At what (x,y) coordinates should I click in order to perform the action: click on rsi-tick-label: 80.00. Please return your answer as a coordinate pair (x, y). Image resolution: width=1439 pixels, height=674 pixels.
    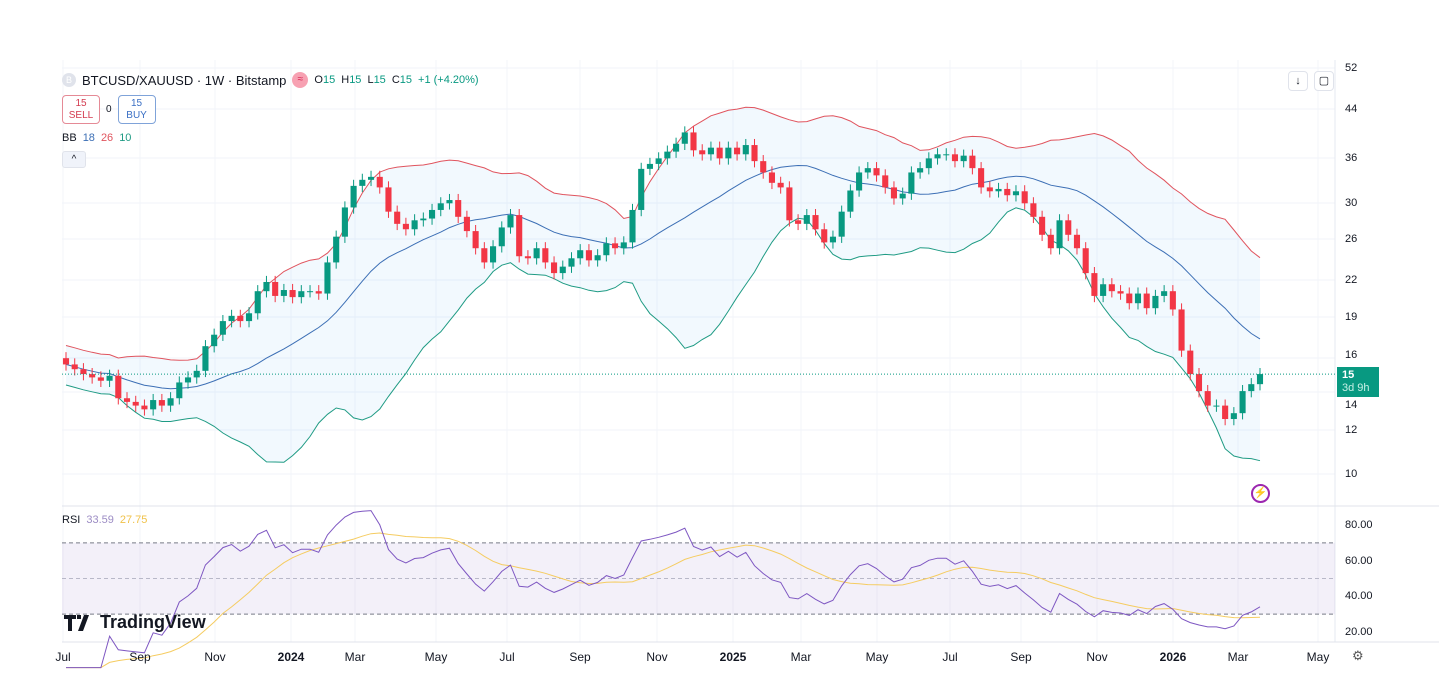
    Looking at the image, I should click on (1359, 525).